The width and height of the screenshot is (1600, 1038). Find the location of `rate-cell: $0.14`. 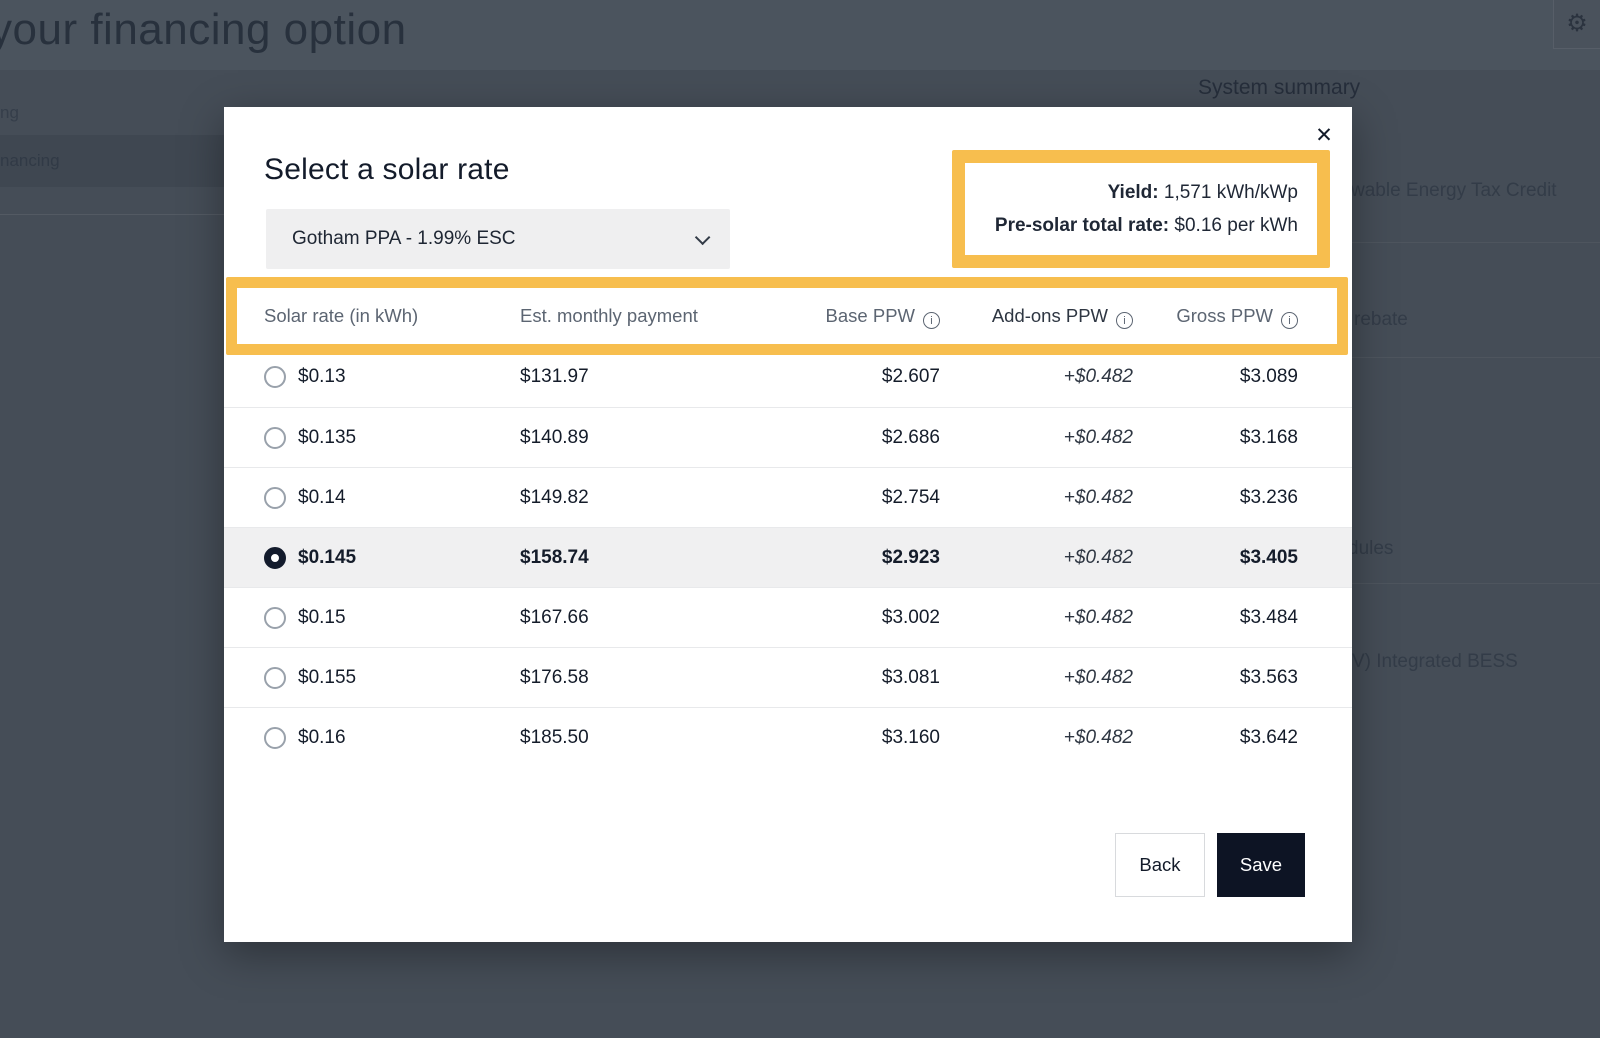

rate-cell: $0.14 is located at coordinates (392, 497).